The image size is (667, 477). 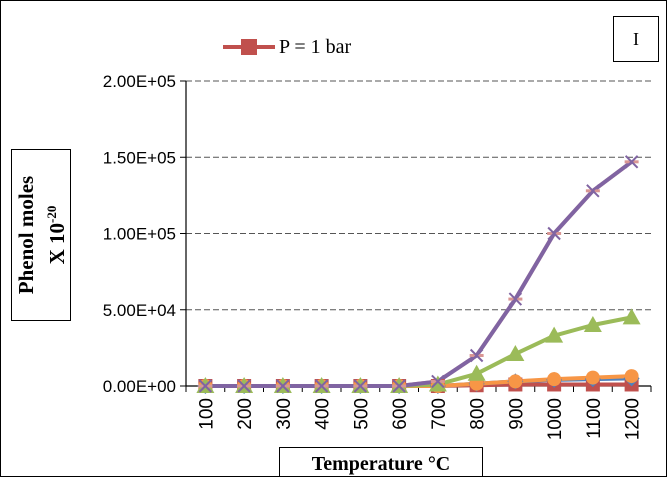 What do you see at coordinates (139, 234) in the screenshot?
I see `y-tick-label: 1.00E+05` at bounding box center [139, 234].